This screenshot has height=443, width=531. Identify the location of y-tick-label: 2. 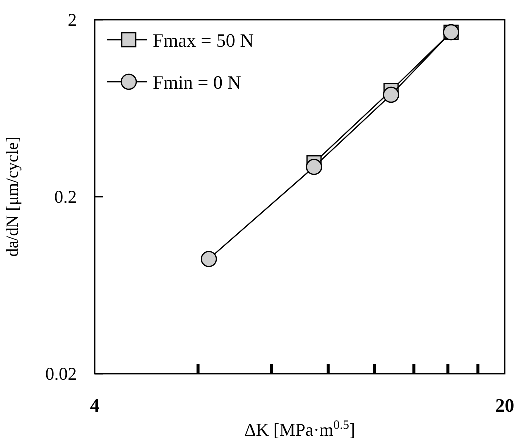
(72, 20).